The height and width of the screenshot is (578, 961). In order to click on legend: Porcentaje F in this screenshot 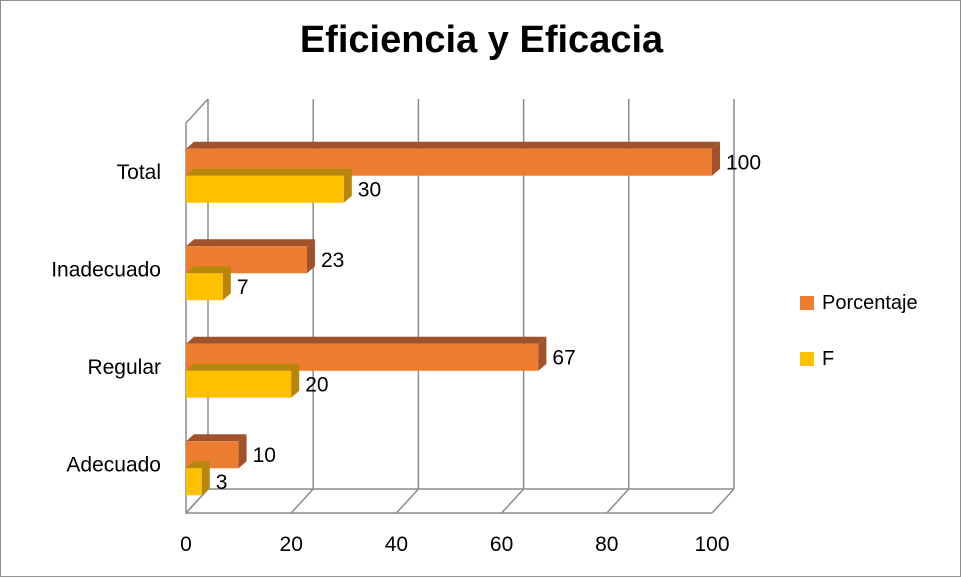, I will do `click(859, 346)`.